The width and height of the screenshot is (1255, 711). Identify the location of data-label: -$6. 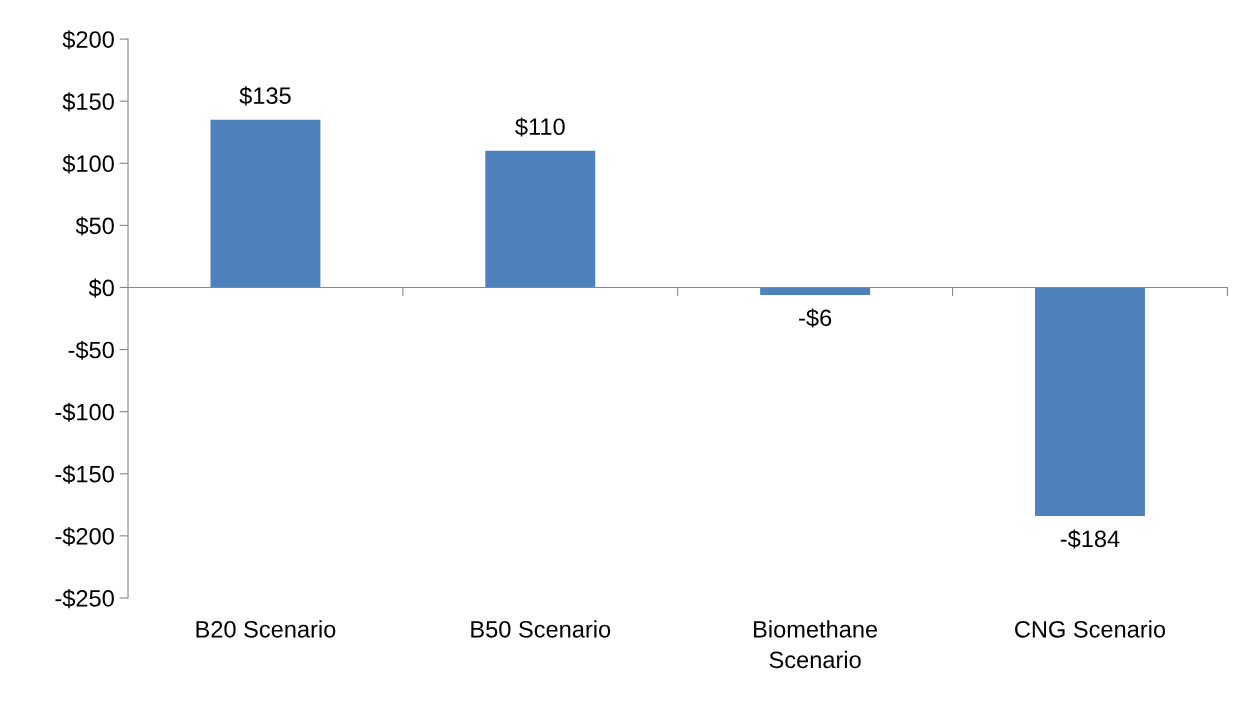
(815, 318).